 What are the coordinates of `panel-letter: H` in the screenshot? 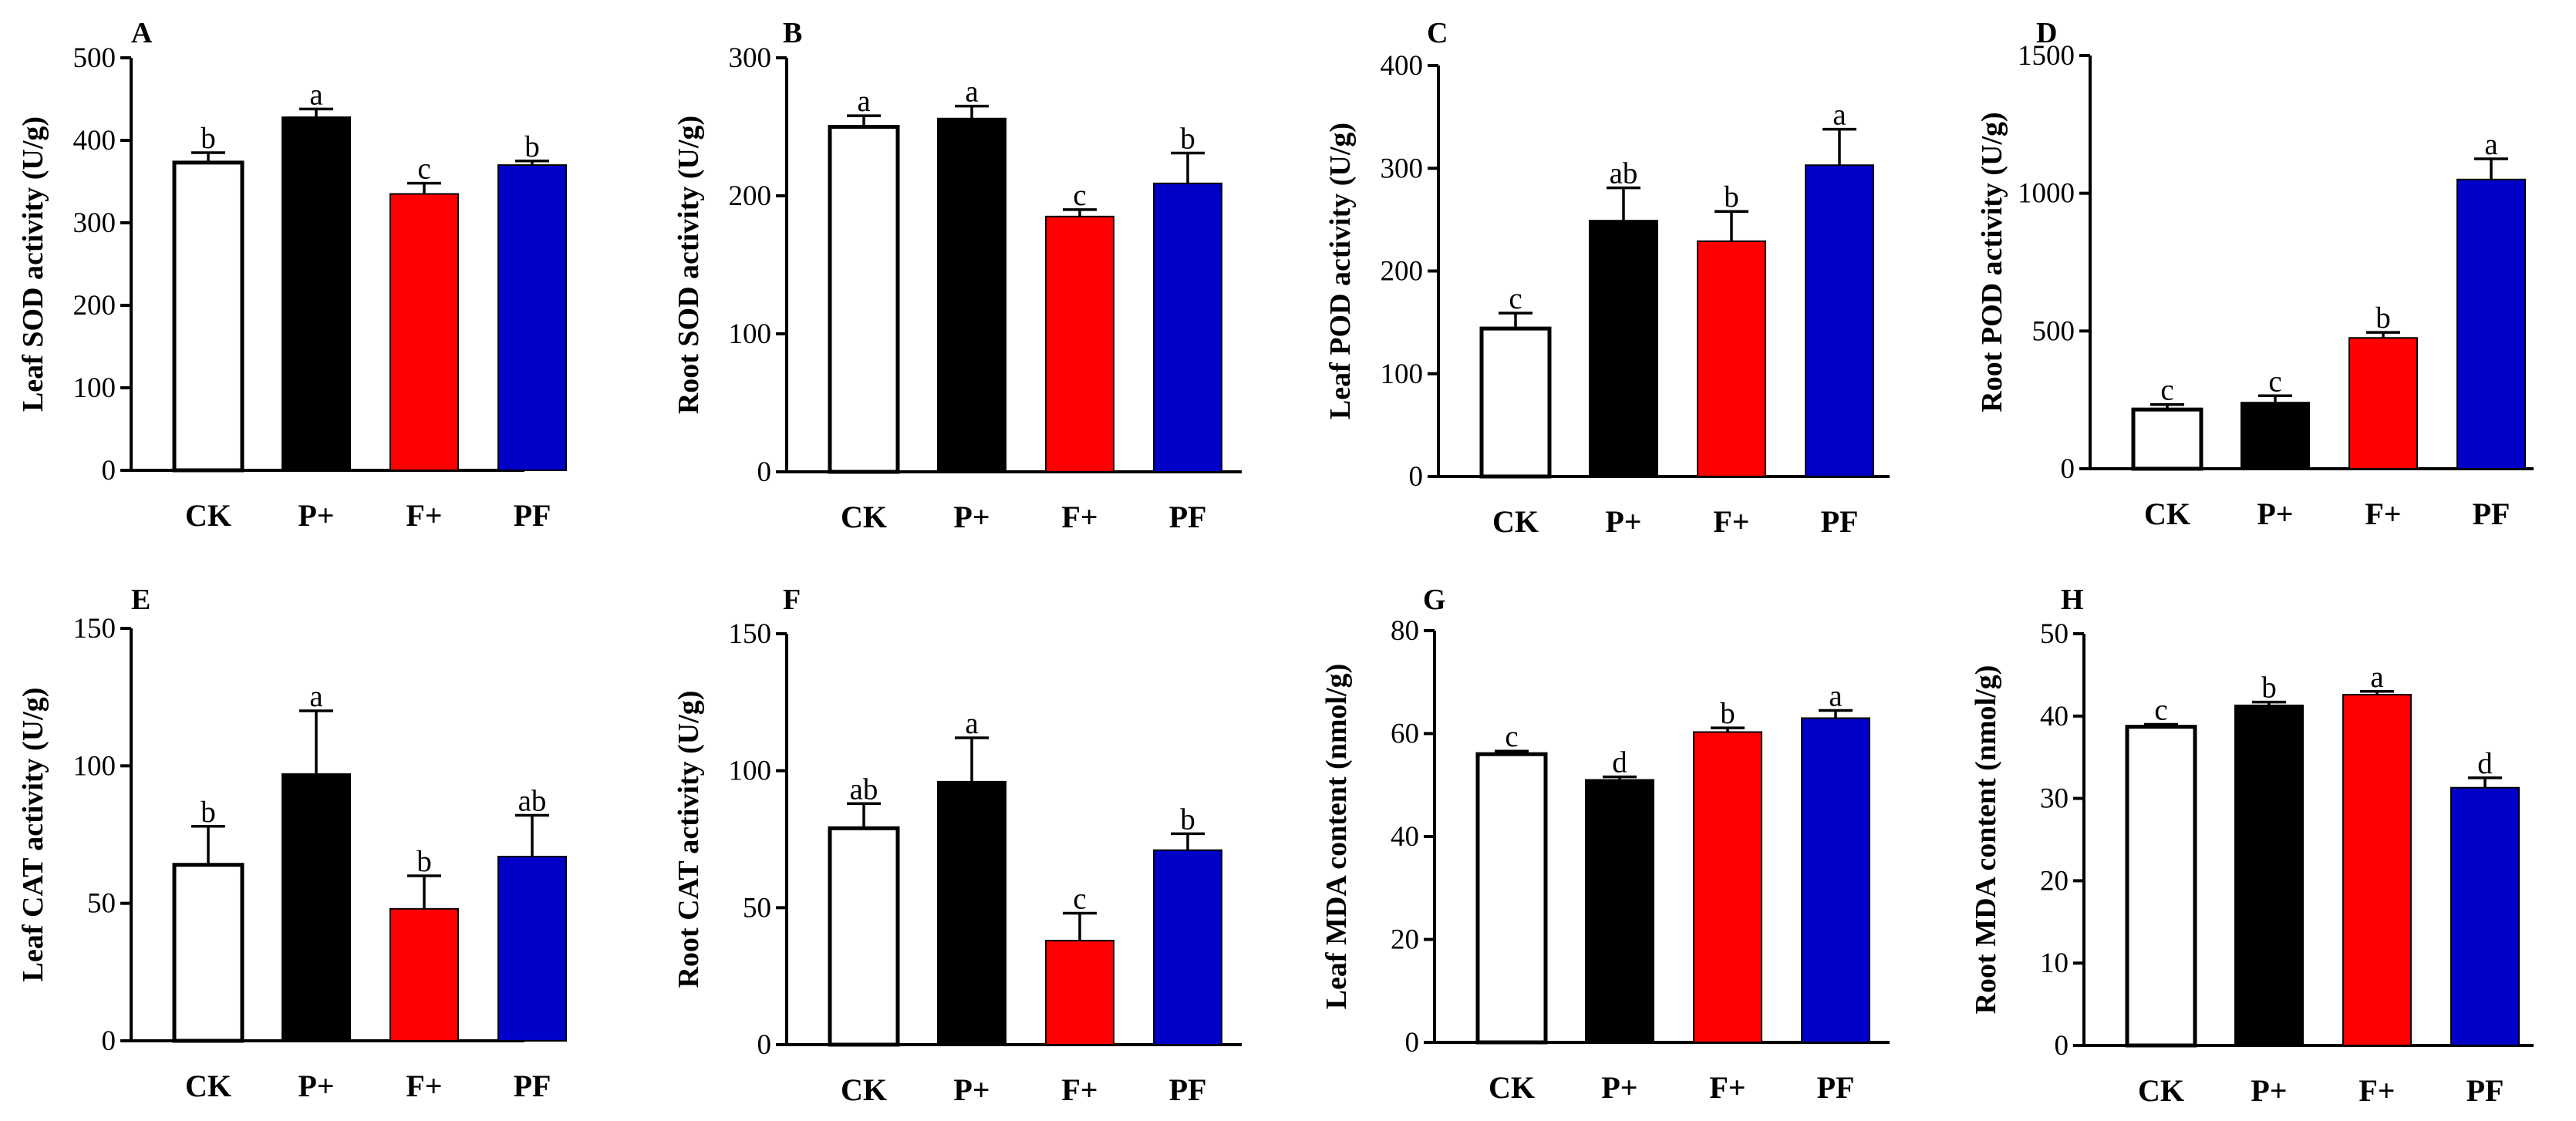 It's located at (2072, 600).